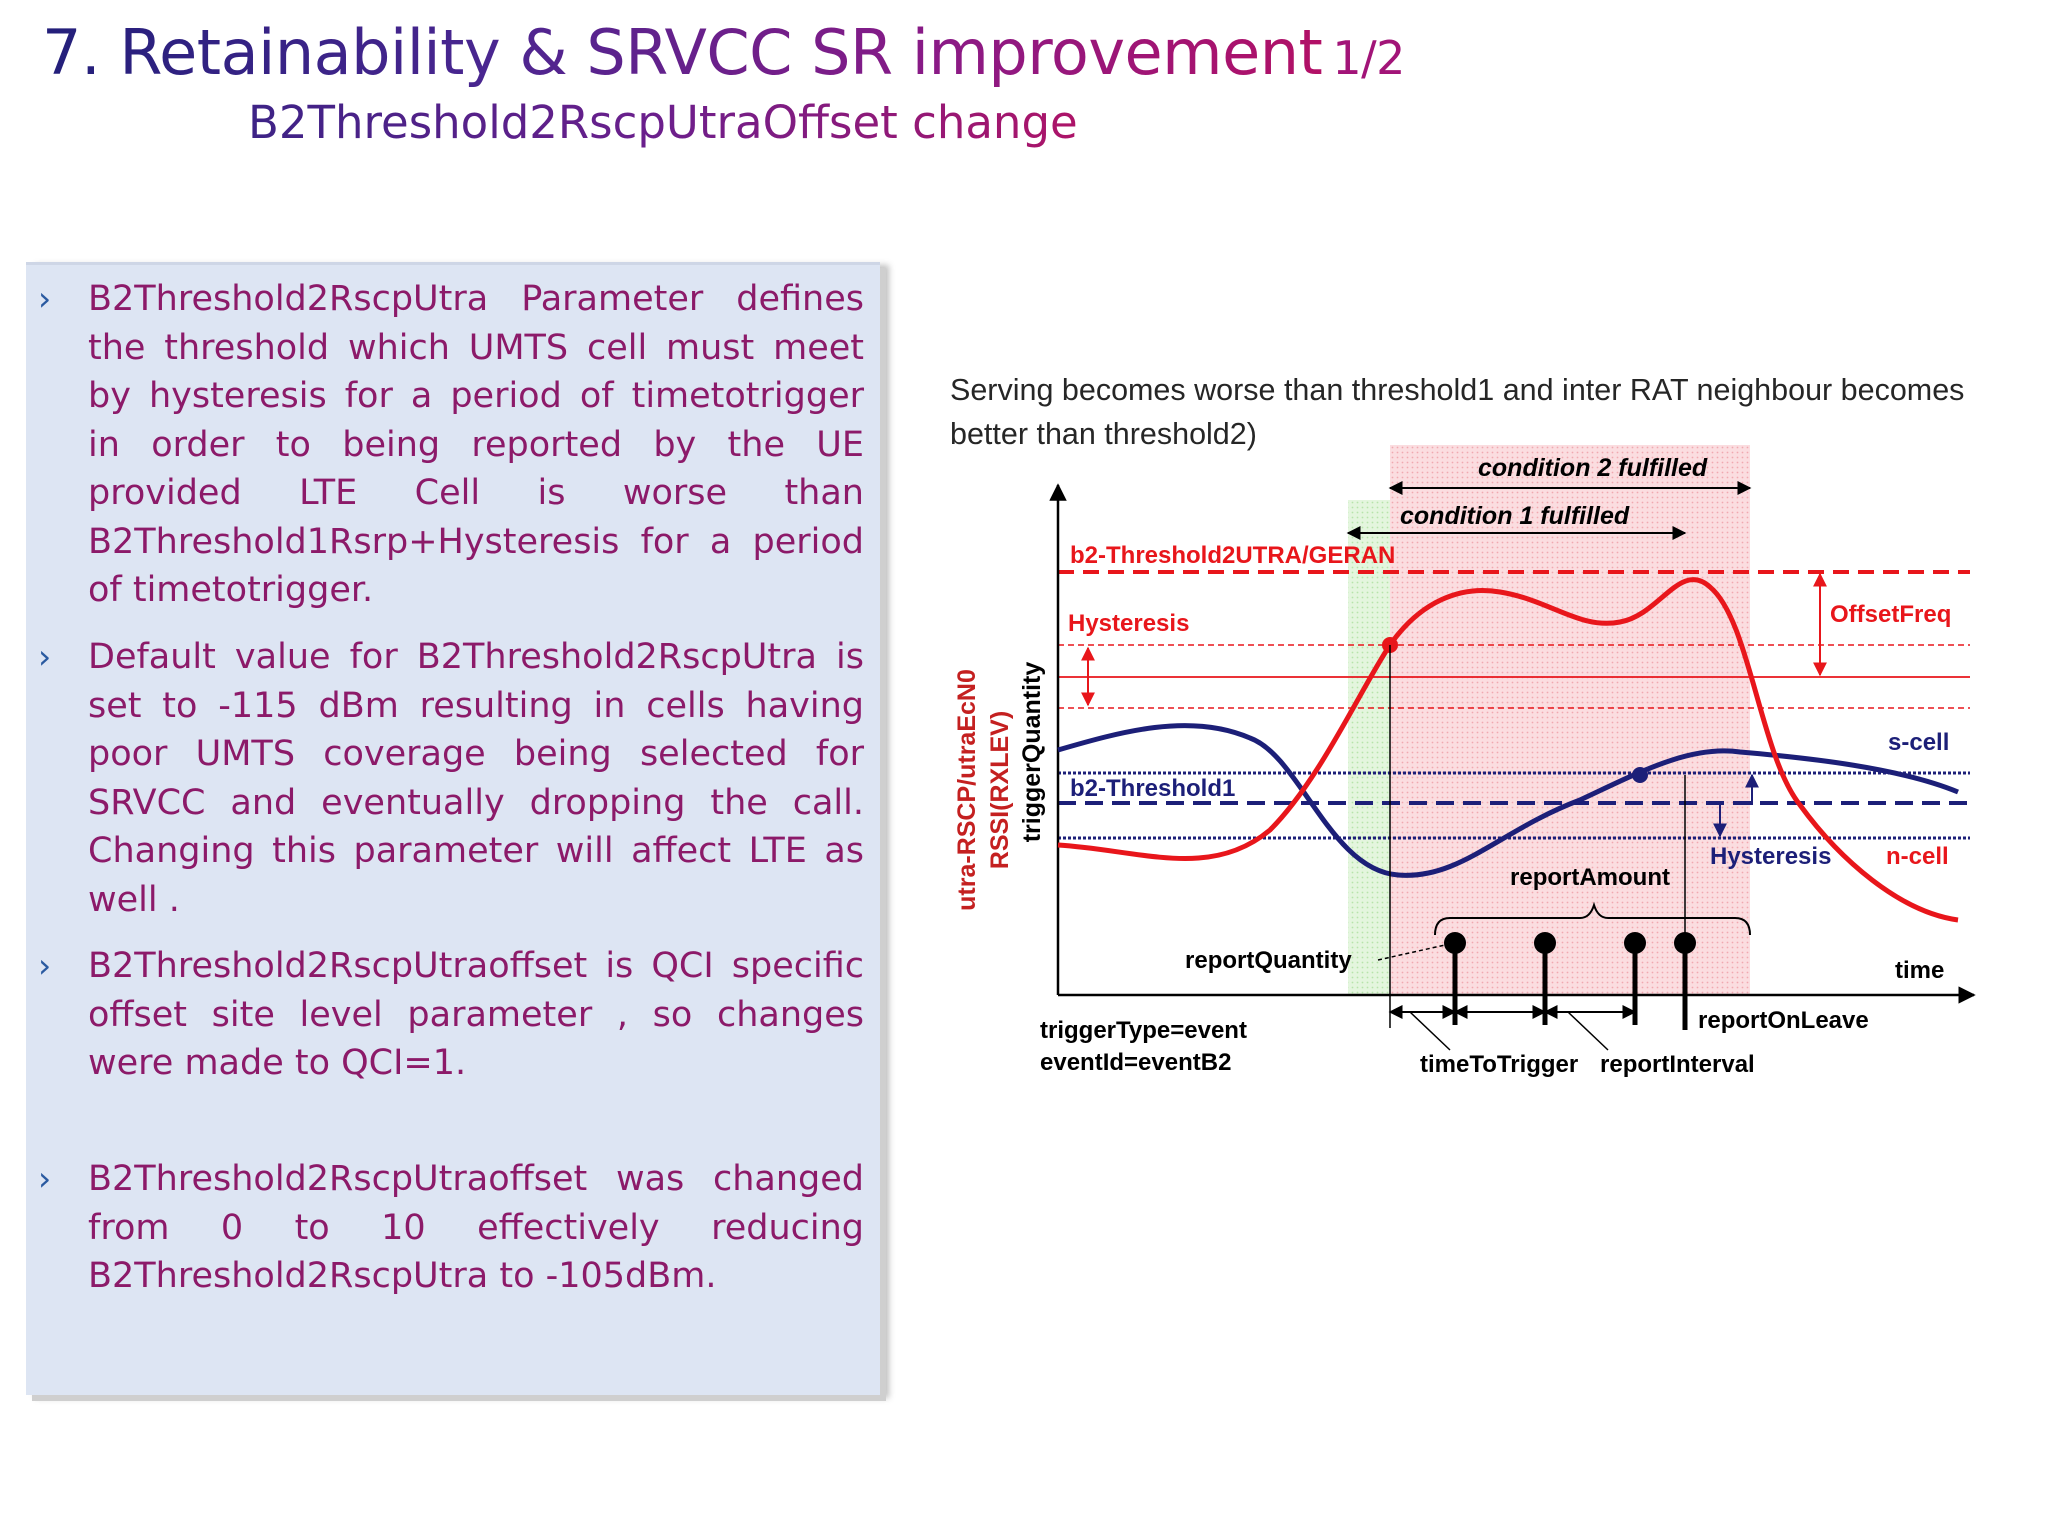  I want to click on time-label: time, so click(1919, 970).